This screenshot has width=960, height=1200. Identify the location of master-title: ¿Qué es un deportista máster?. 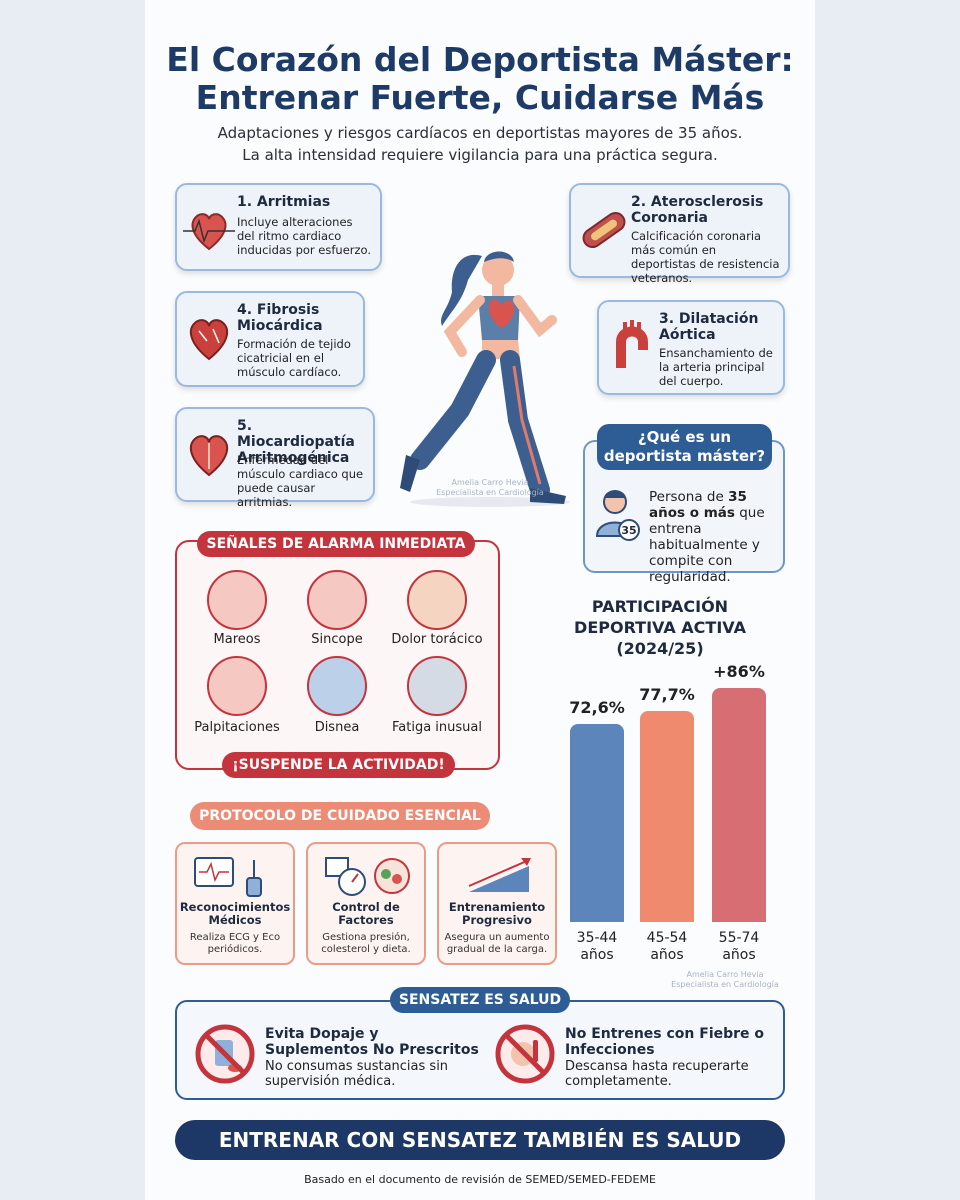
(684, 447).